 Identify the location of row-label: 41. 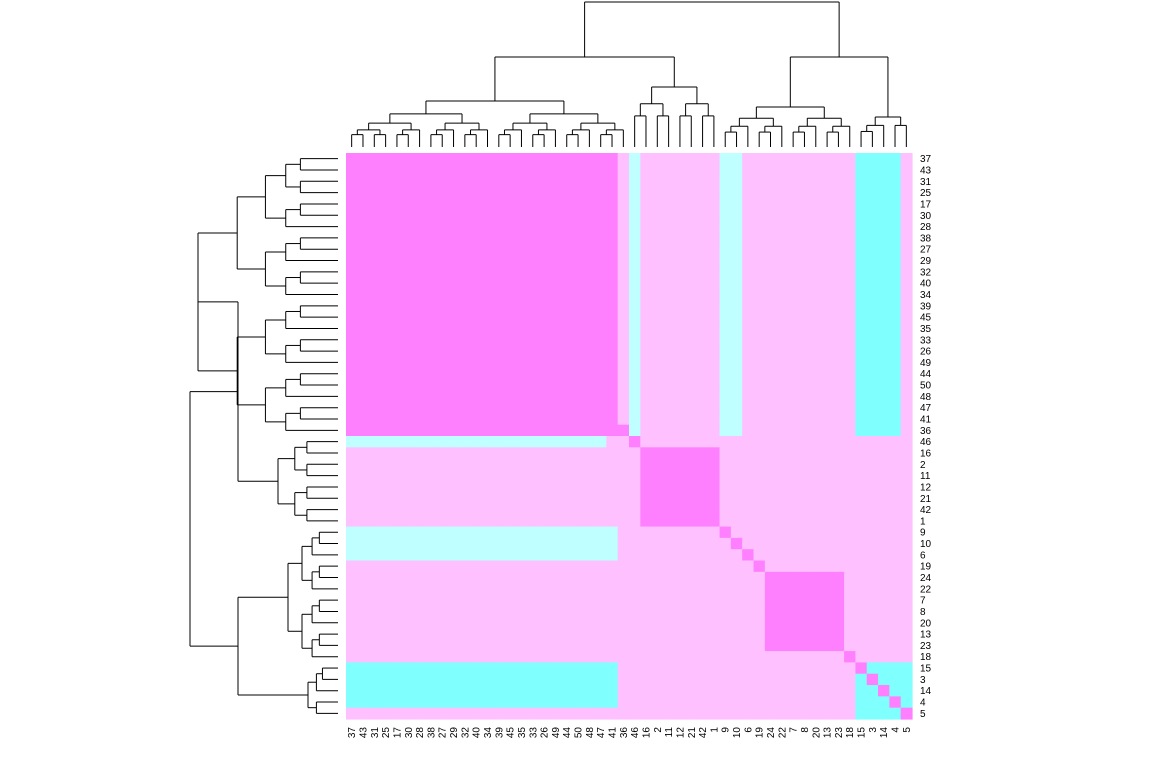
(926, 420).